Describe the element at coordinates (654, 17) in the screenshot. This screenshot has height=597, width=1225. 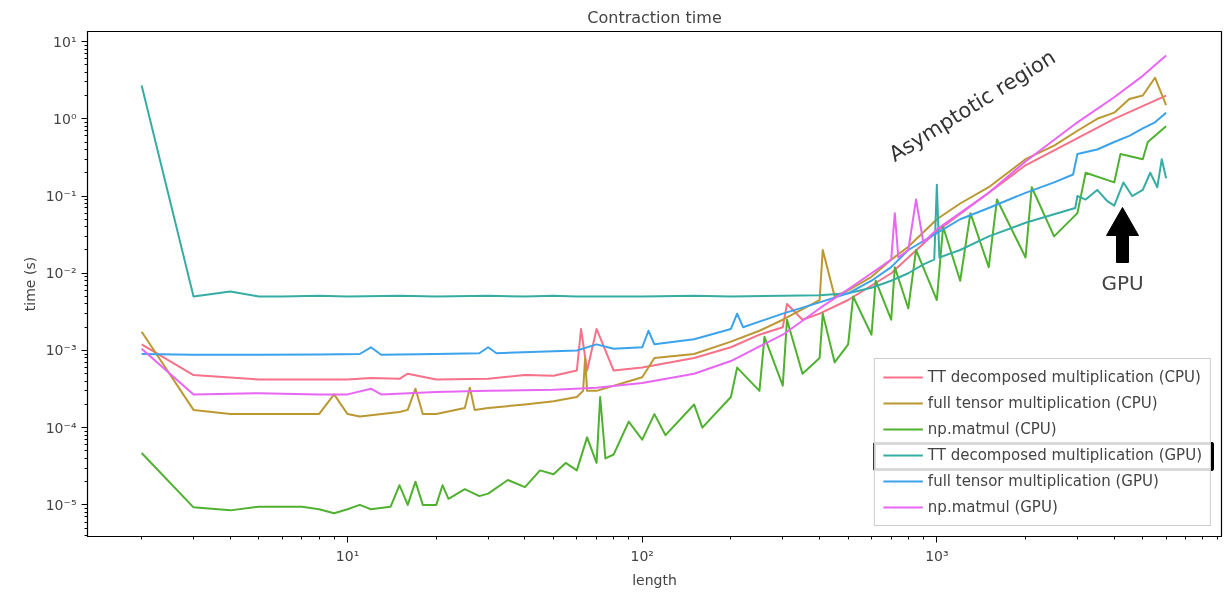
I see `chart-title: Contraction time` at that location.